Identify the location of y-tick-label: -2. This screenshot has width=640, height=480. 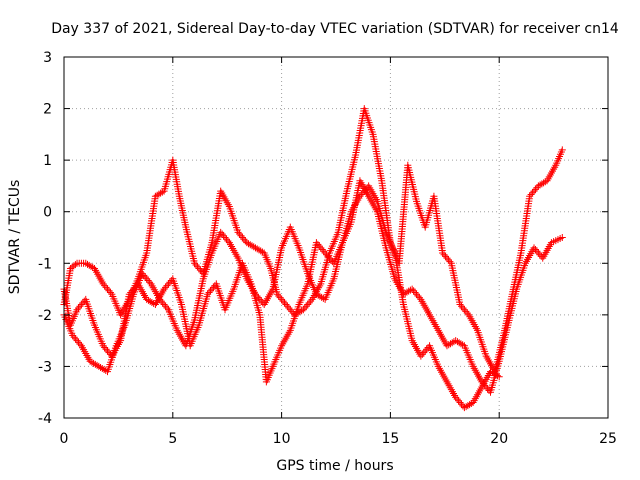
(45, 316).